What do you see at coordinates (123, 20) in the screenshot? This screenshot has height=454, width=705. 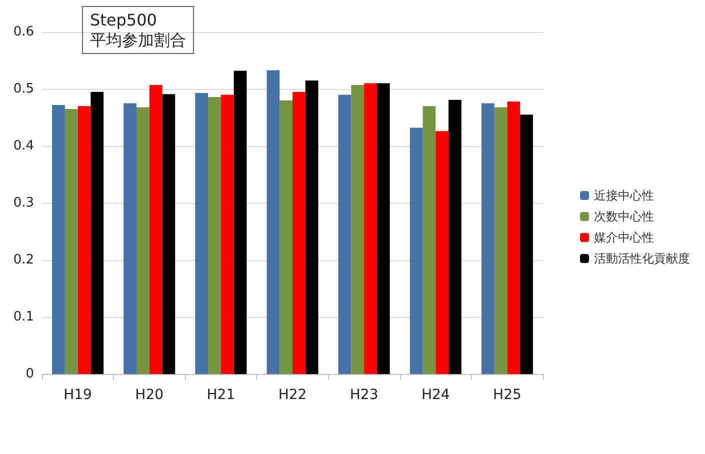 I see `chart-title: Step500` at bounding box center [123, 20].